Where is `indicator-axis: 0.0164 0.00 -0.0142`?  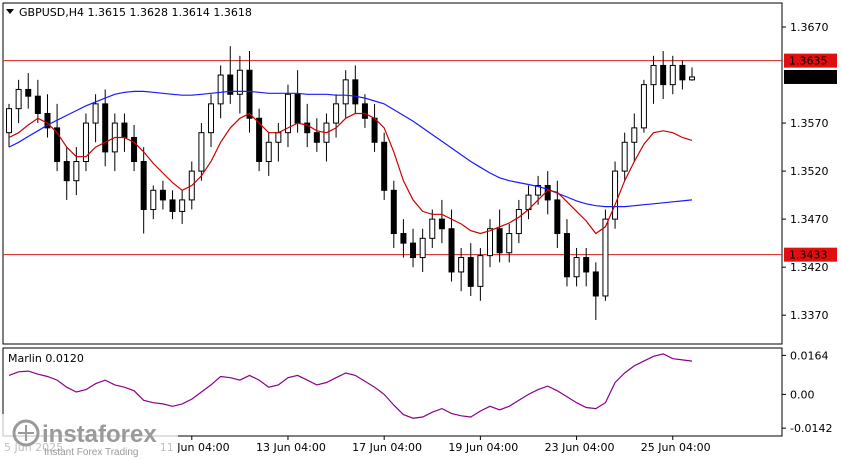 indicator-axis: 0.0164 0.00 -0.0142 is located at coordinates (807, 392).